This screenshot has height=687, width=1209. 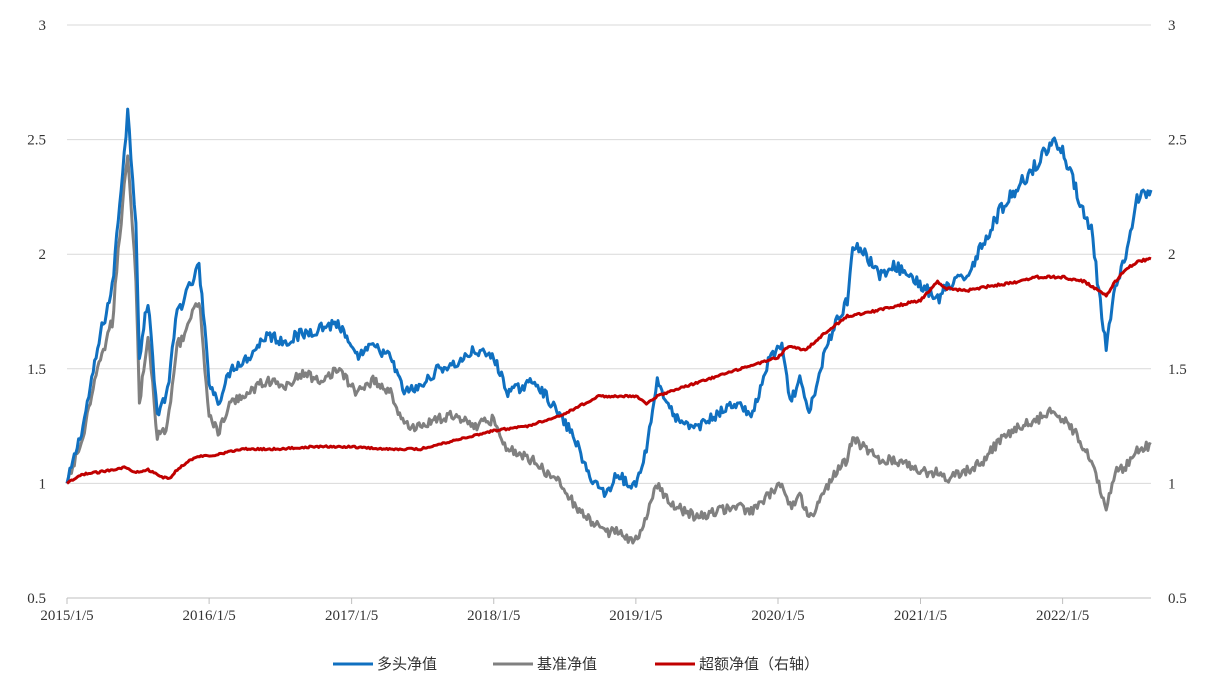 What do you see at coordinates (407, 664) in the screenshot?
I see `legend-label: 多头净值` at bounding box center [407, 664].